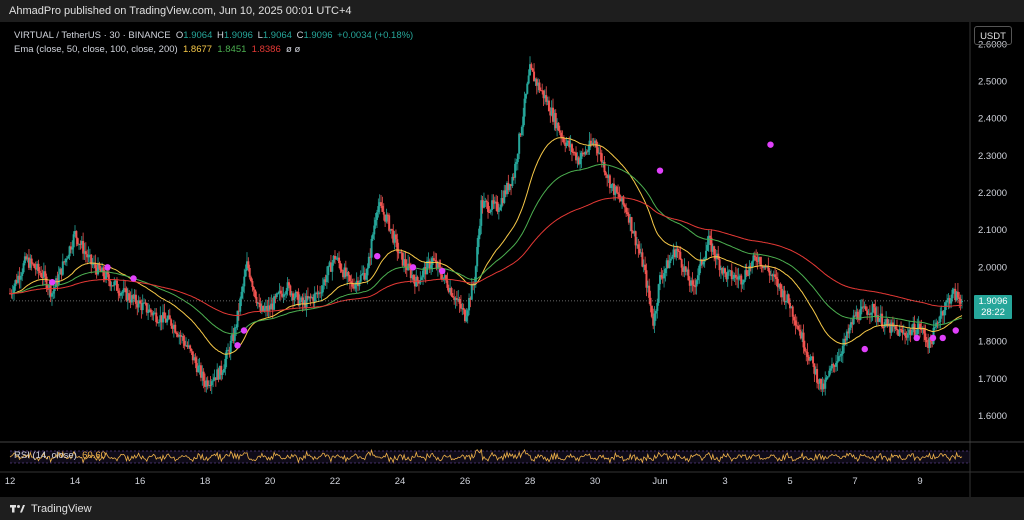 Image resolution: width=1024 pixels, height=520 pixels. I want to click on ema200-value: 1.8386, so click(266, 49).